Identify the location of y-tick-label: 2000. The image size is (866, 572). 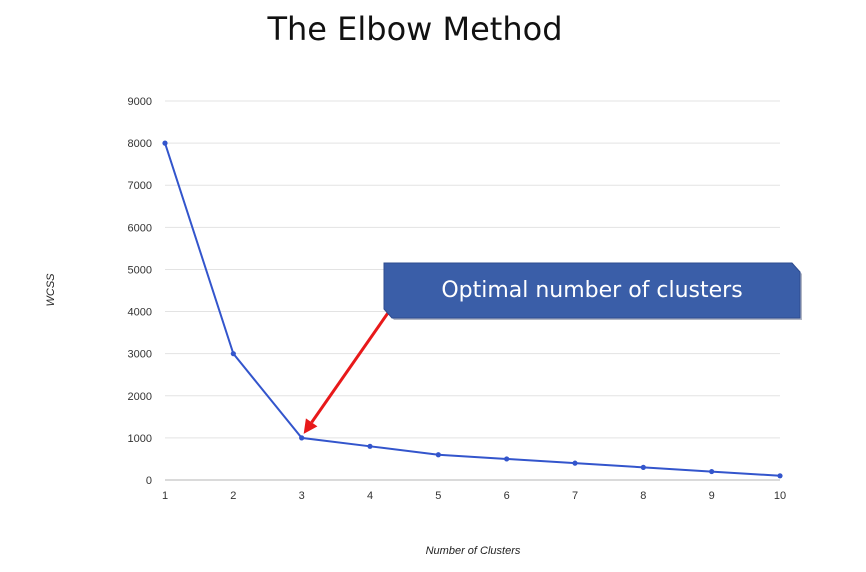
(140, 397).